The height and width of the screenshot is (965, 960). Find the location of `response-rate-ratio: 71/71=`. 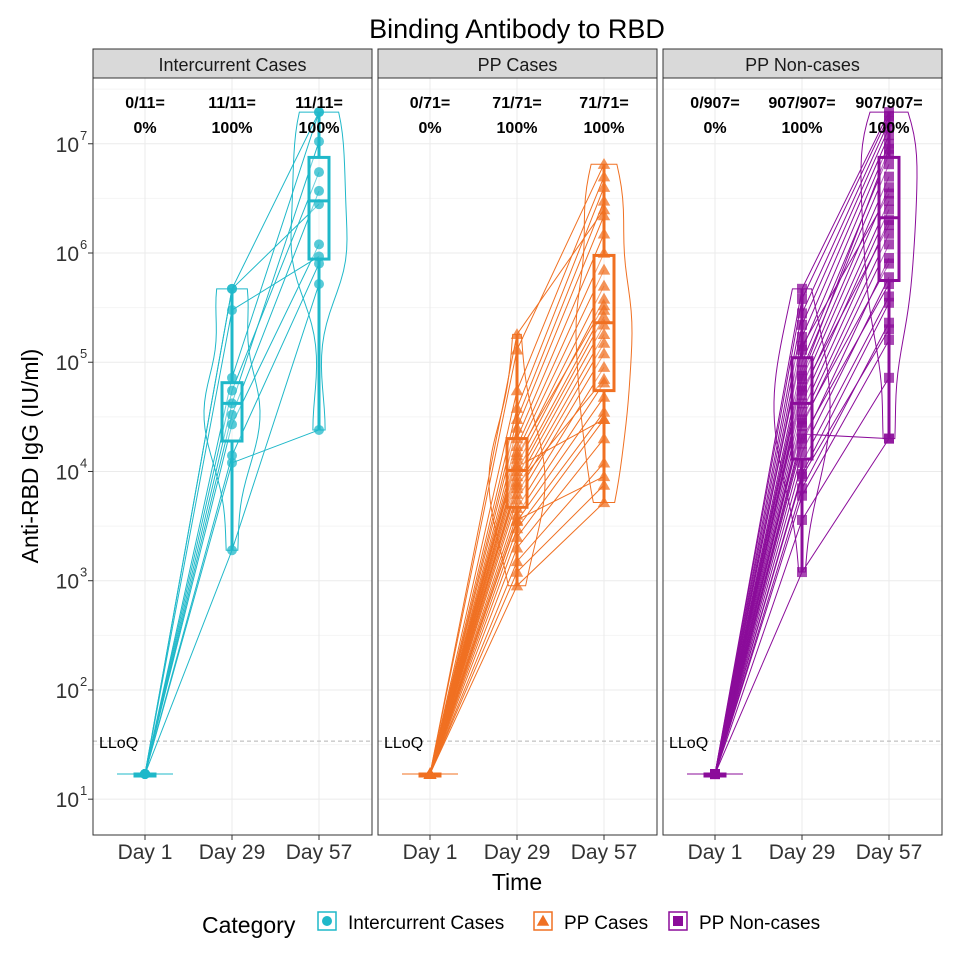

response-rate-ratio: 71/71= is located at coordinates (516, 103).